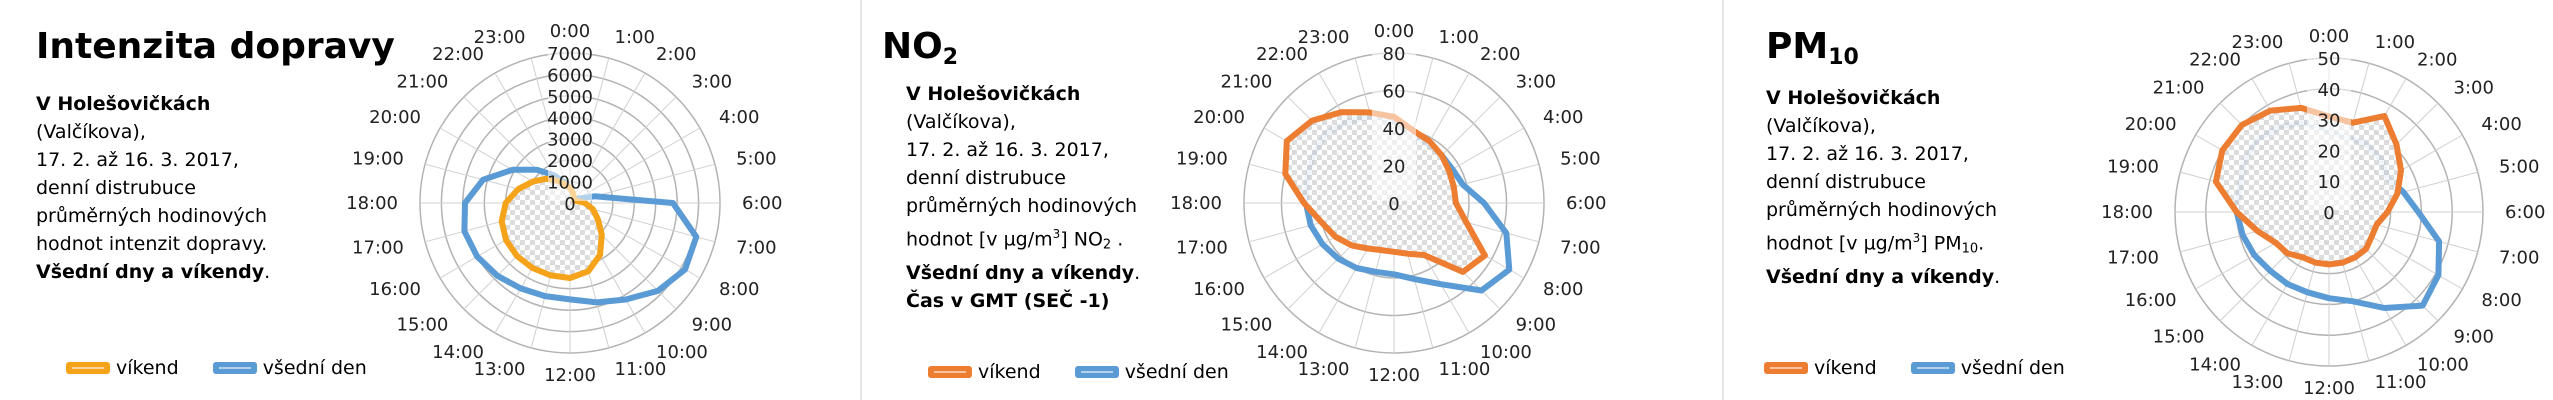 The width and height of the screenshot is (2553, 400). What do you see at coordinates (2329, 151) in the screenshot?
I see `radial-tick-label: 20` at bounding box center [2329, 151].